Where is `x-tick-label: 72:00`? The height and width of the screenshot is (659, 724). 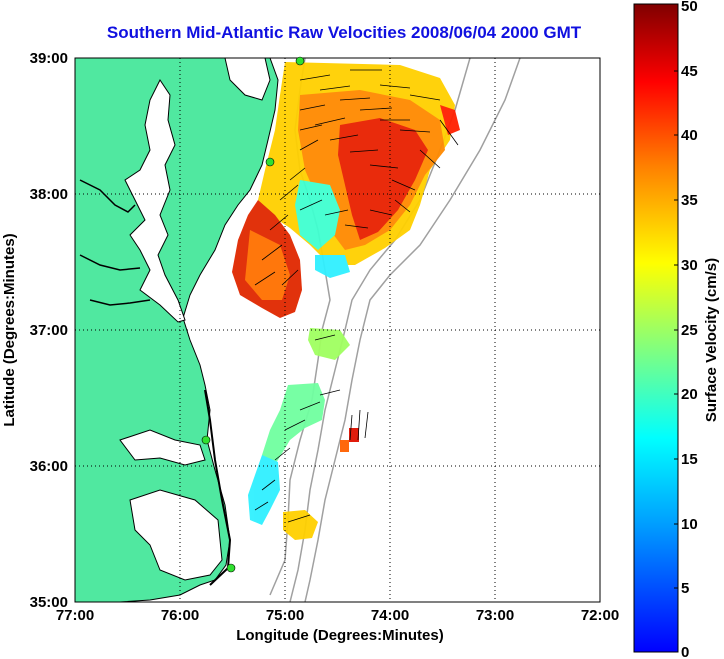
x-tick-label: 72:00 is located at coordinates (600, 615).